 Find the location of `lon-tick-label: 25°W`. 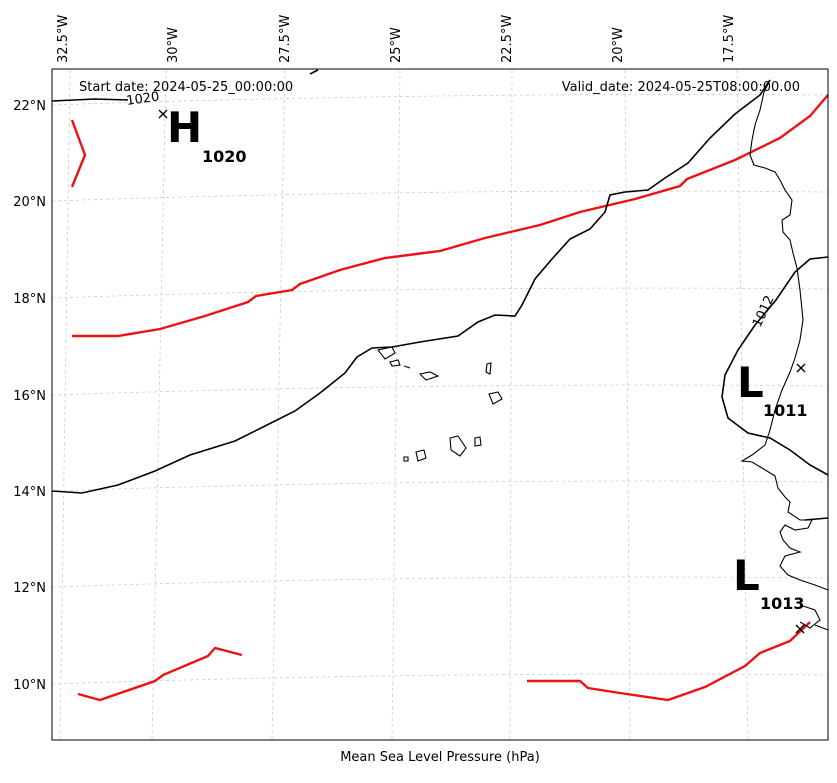

lon-tick-label: 25°W is located at coordinates (396, 45).